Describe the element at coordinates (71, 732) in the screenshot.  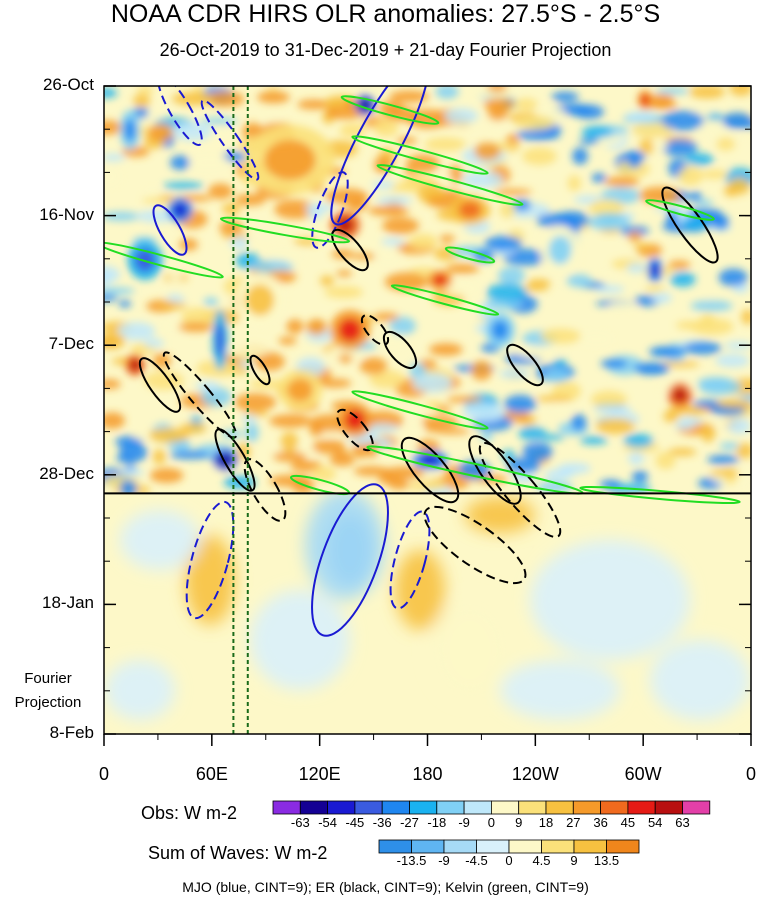
I see `y-tick-label: 8-Feb` at that location.